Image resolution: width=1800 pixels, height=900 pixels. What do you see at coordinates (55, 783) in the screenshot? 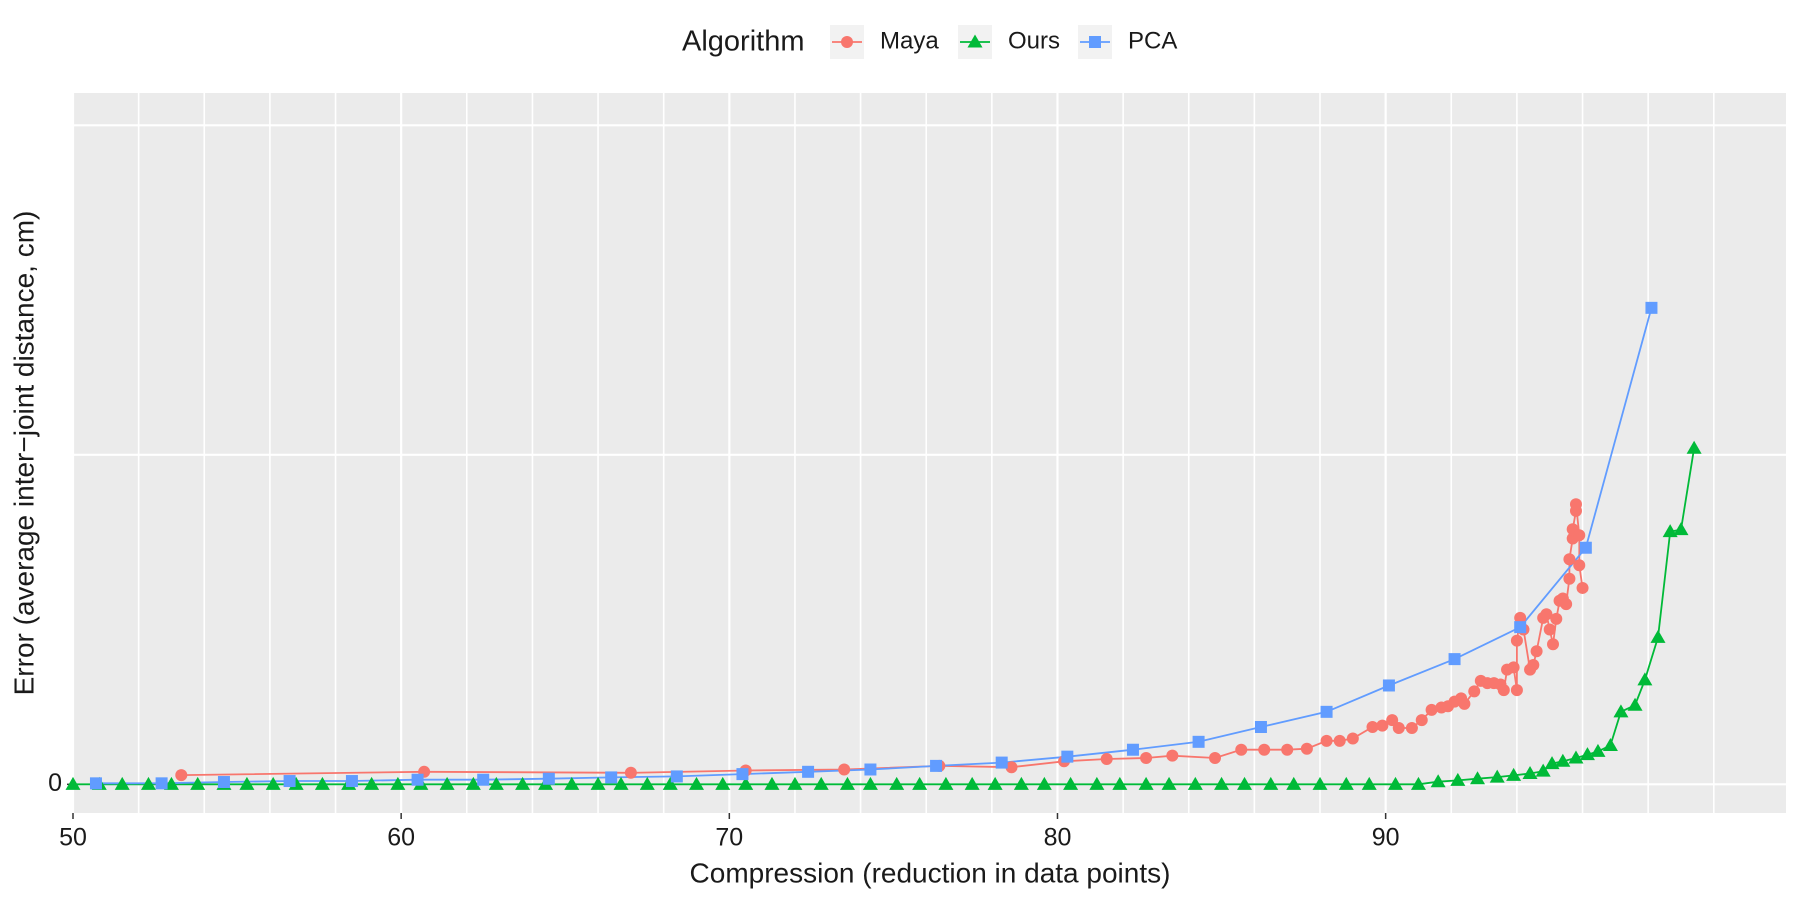
I see `y-tick-label: 0` at bounding box center [55, 783].